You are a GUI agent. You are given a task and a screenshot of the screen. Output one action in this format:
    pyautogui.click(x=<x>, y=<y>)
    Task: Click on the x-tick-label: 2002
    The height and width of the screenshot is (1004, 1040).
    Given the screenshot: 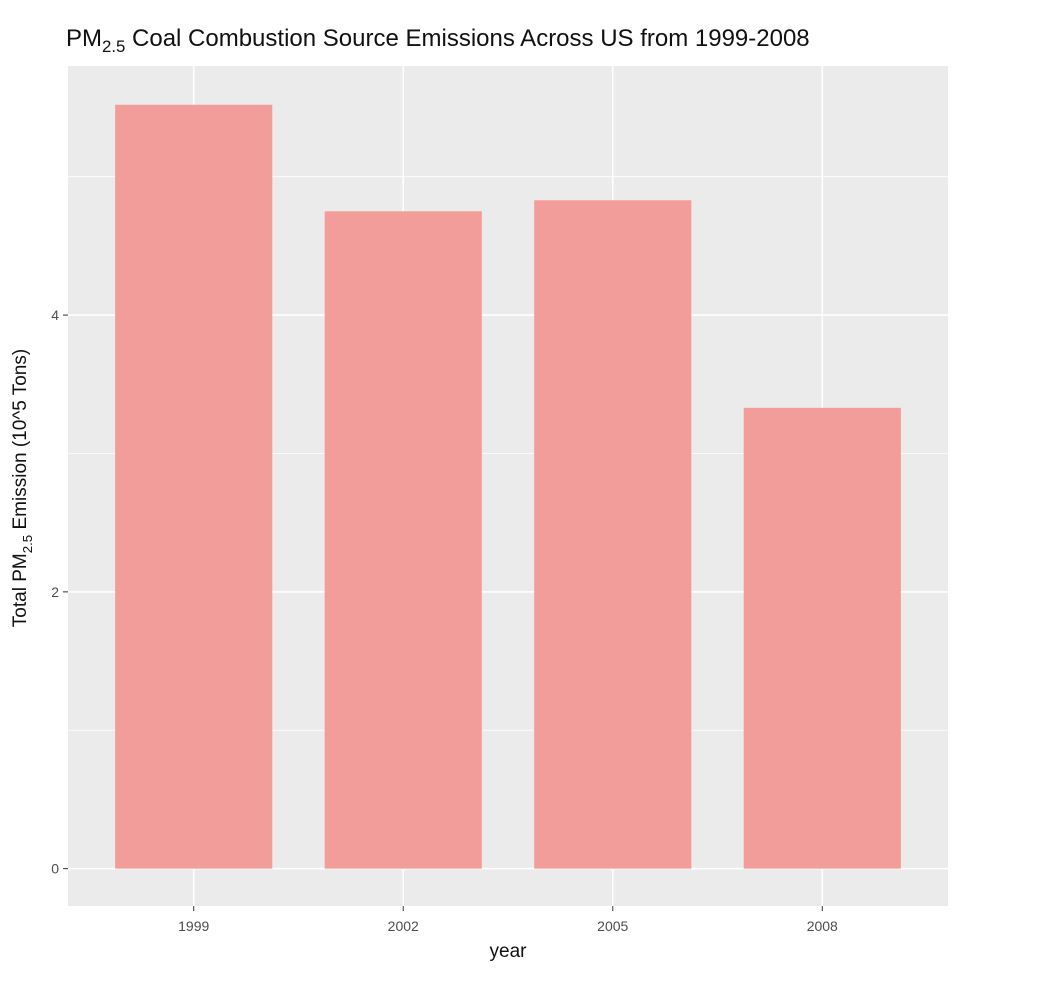 What is the action you would take?
    pyautogui.click(x=403, y=926)
    